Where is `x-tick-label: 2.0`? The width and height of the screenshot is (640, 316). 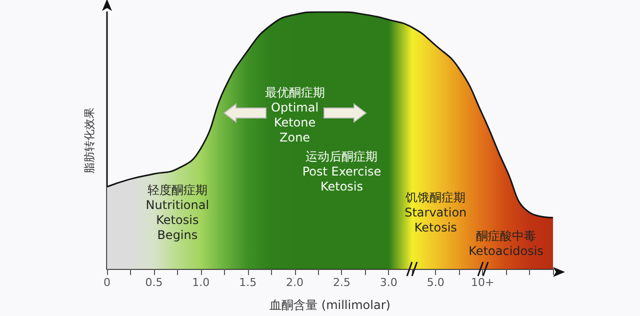 x-tick-label: 2.0 is located at coordinates (295, 282).